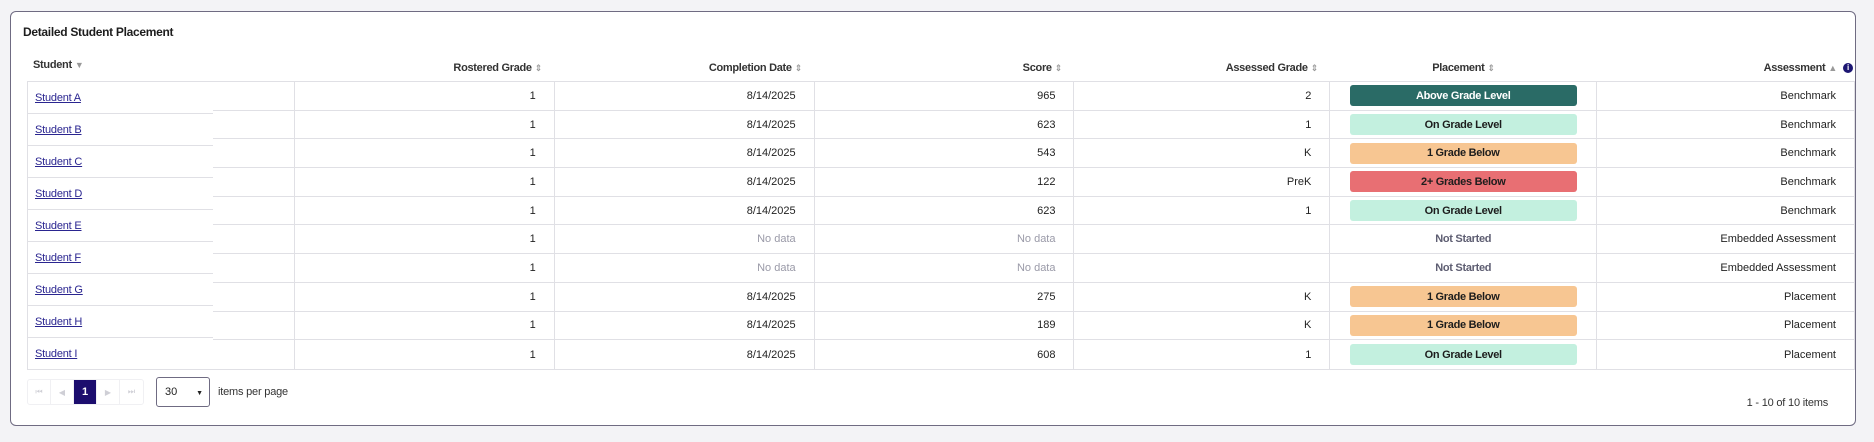  Describe the element at coordinates (58, 129) in the screenshot. I see `student-link: Student B` at that location.